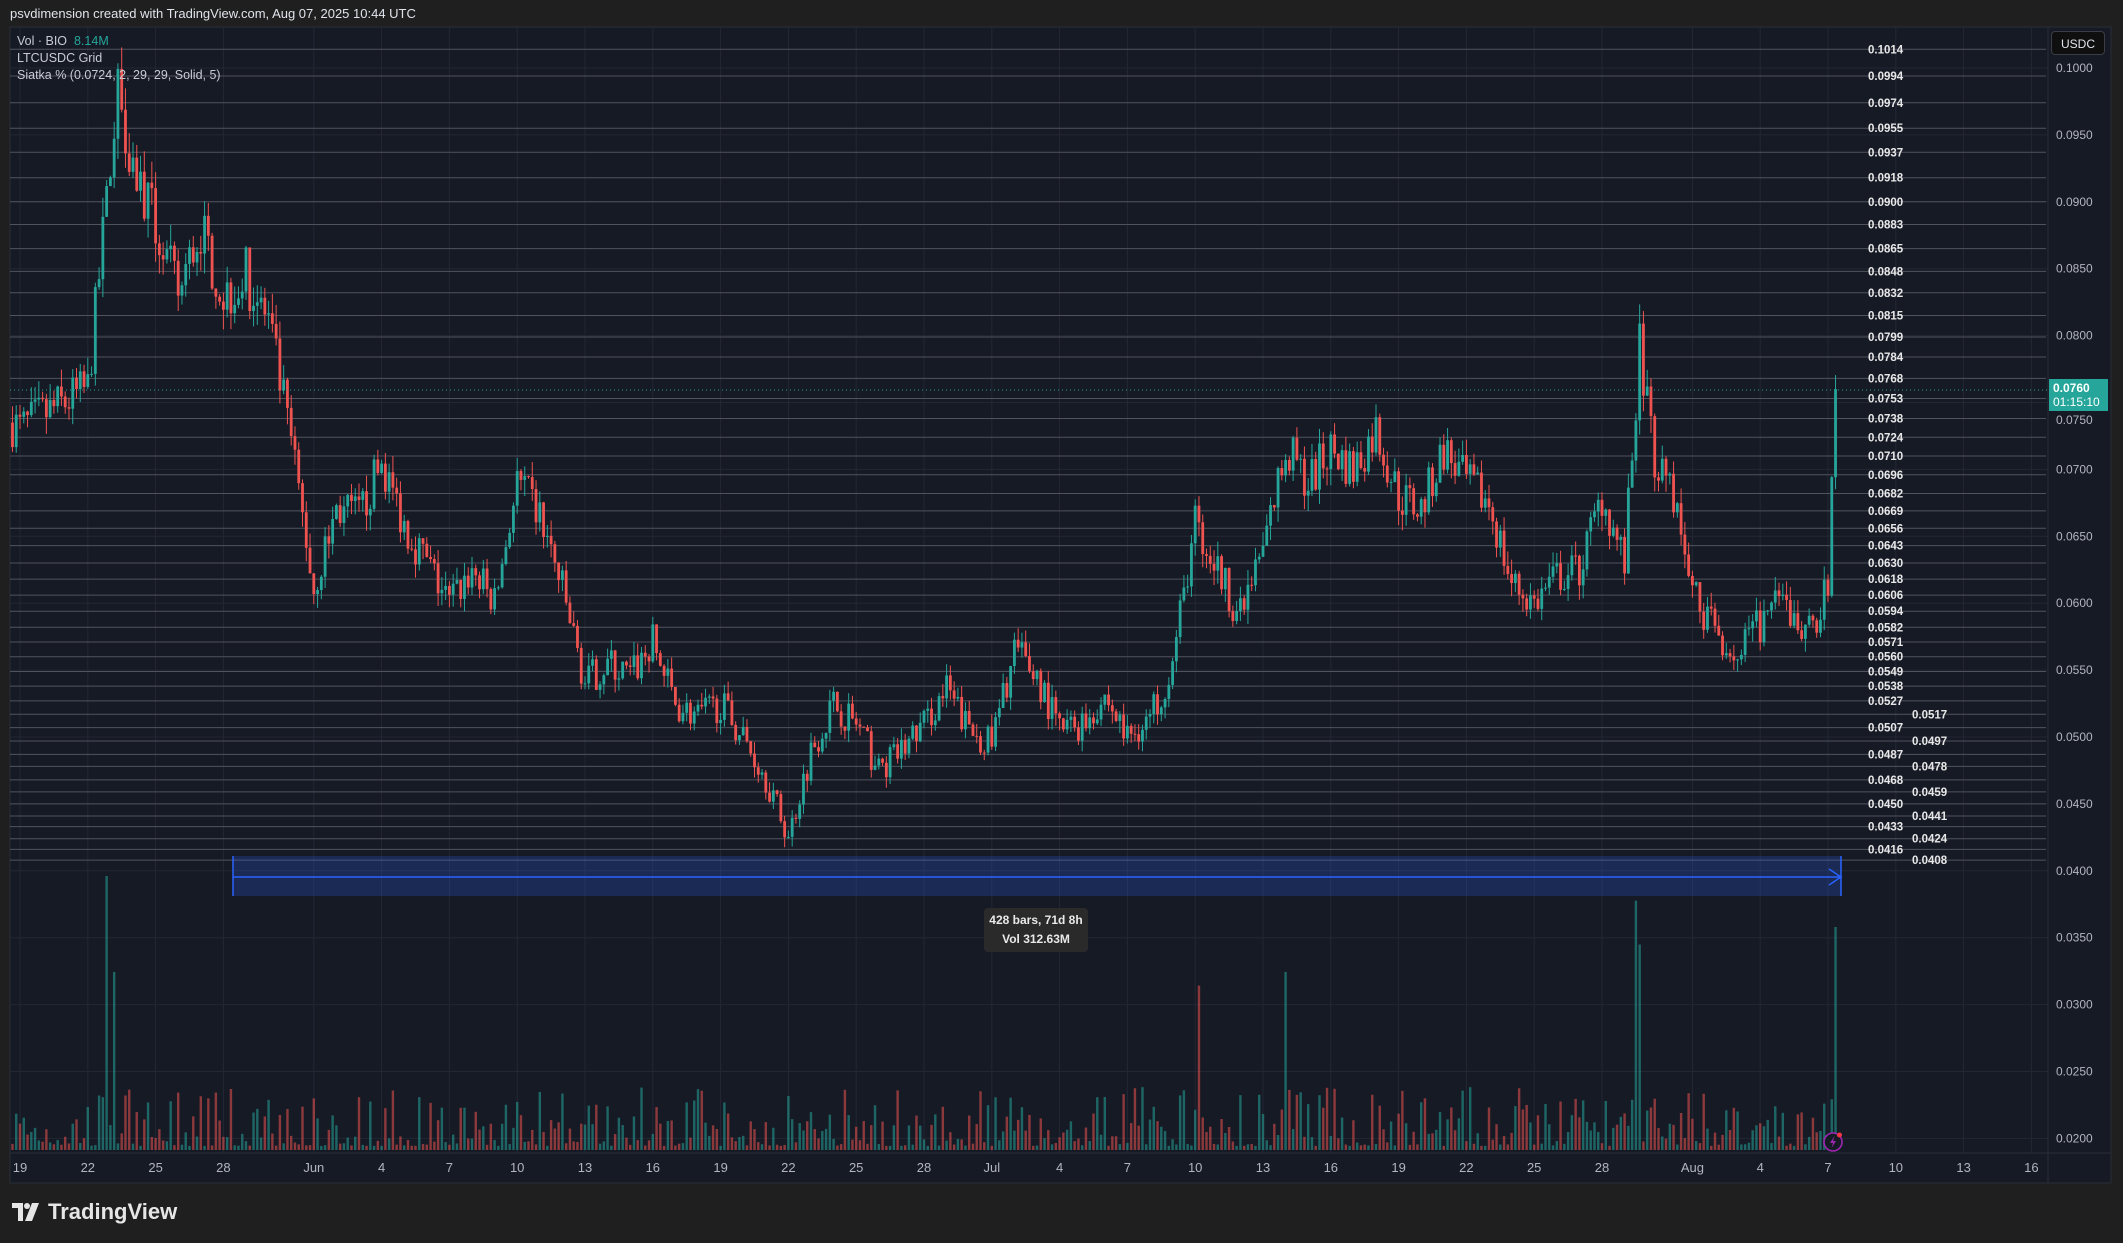 The image size is (2123, 1243). What do you see at coordinates (94, 1212) in the screenshot?
I see `tradingview-logo: TradingView` at bounding box center [94, 1212].